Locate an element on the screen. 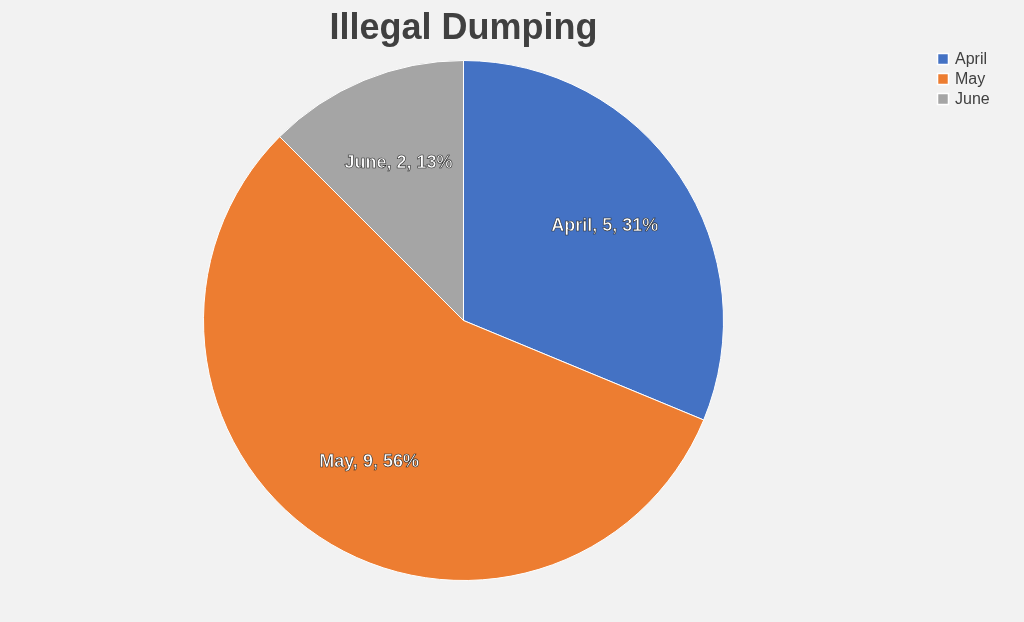 The height and width of the screenshot is (622, 1024). data-label: April, 5, 31% is located at coordinates (605, 225).